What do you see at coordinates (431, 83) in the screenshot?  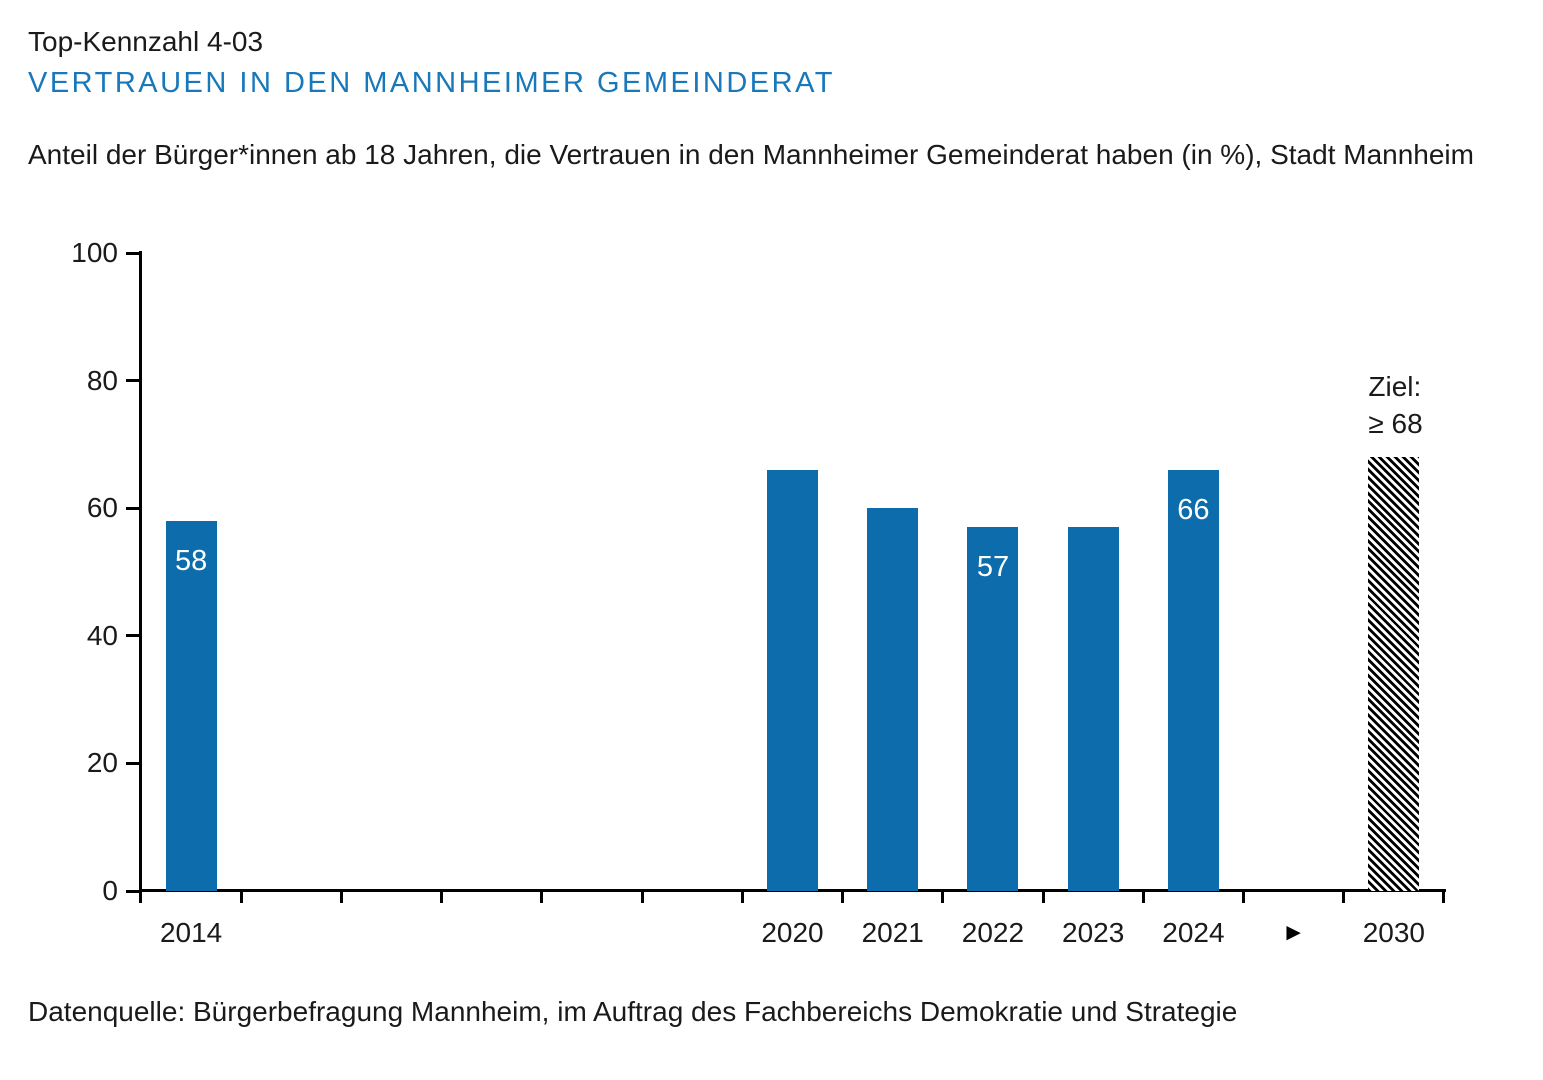 I see `page-title: VERTRAUEN IN DEN MANNHEIMER GEMEINDERAT` at bounding box center [431, 83].